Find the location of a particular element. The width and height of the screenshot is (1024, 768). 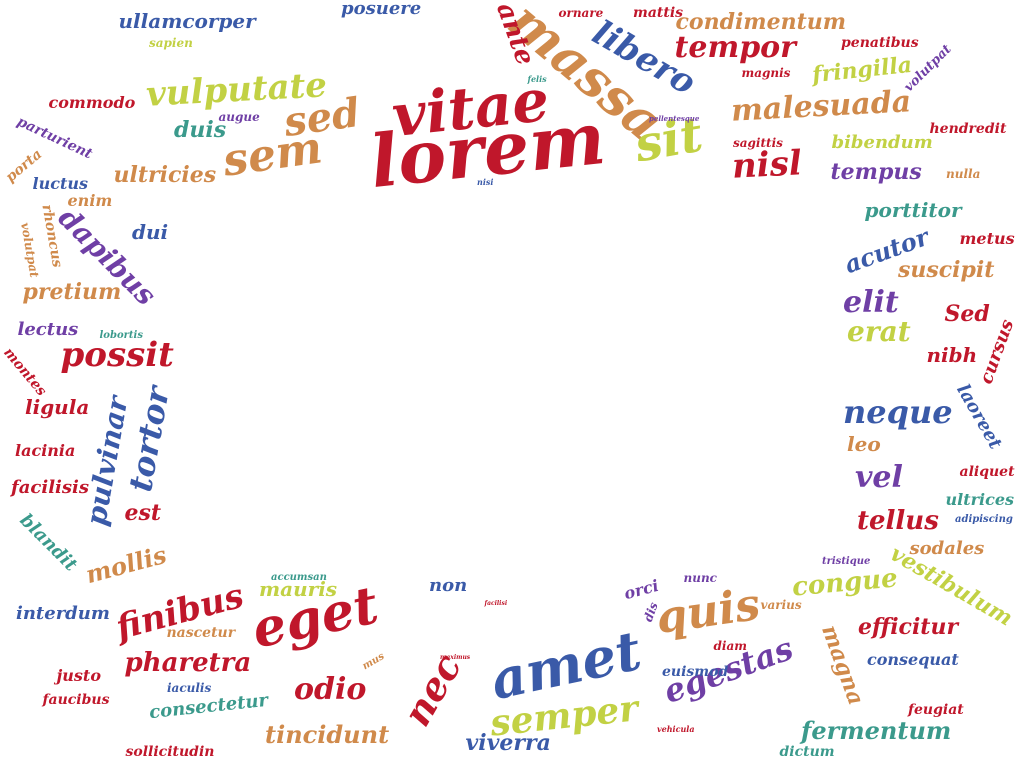

word-cloud-word: nibh is located at coordinates (952, 355).